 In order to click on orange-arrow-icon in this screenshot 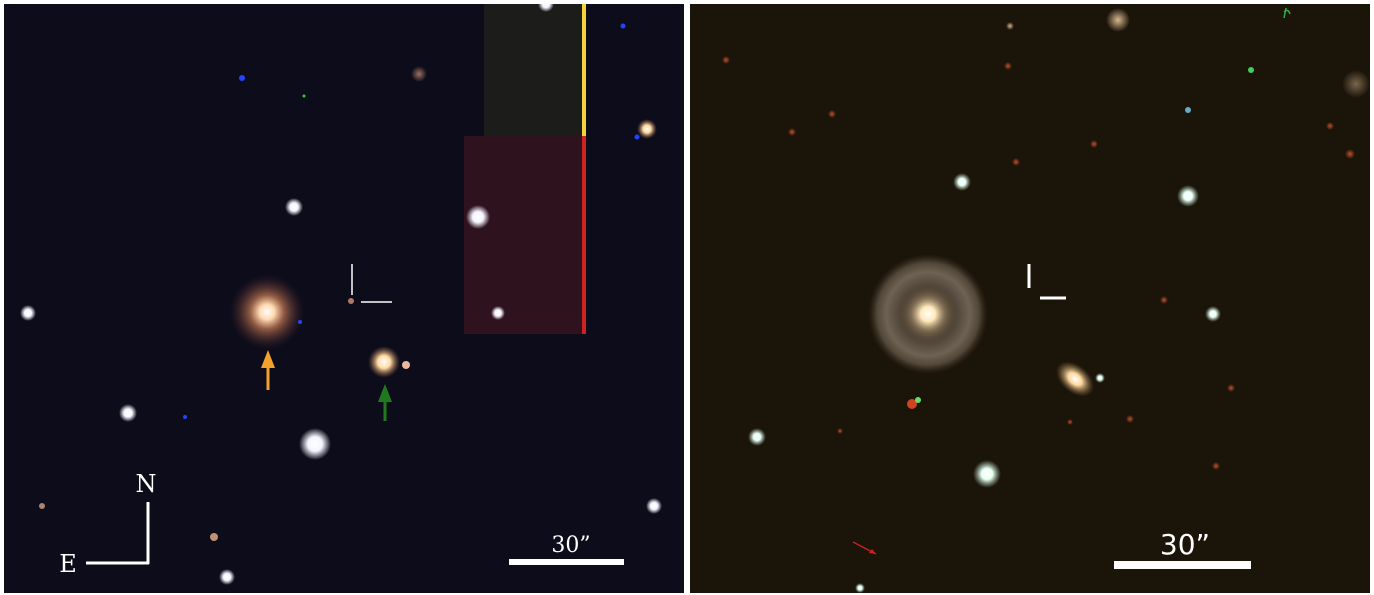, I will do `click(268, 370)`.